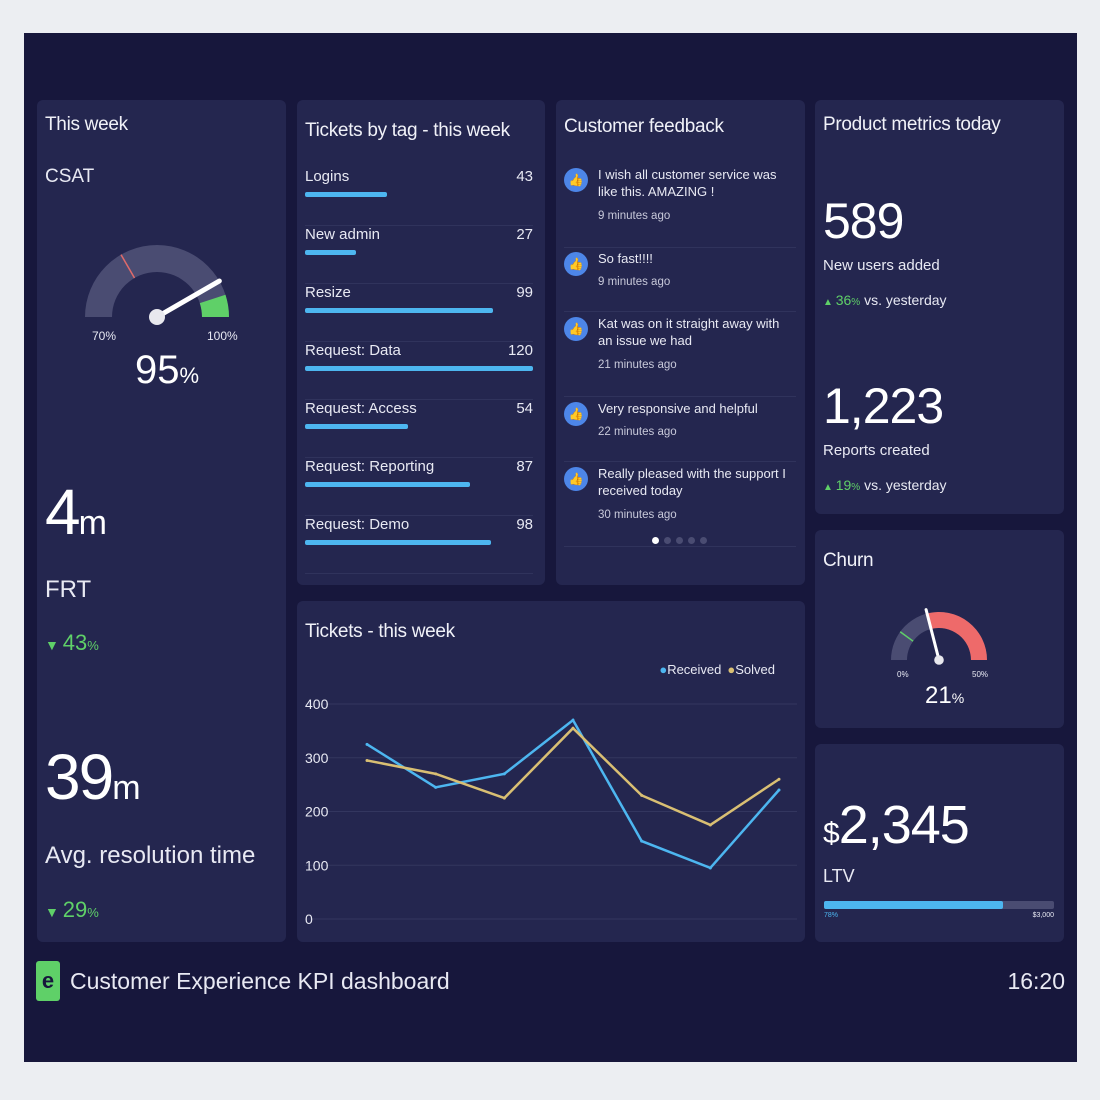 Image resolution: width=1100 pixels, height=1100 pixels. What do you see at coordinates (361, 408) in the screenshot?
I see `tag-name: Request: Access` at bounding box center [361, 408].